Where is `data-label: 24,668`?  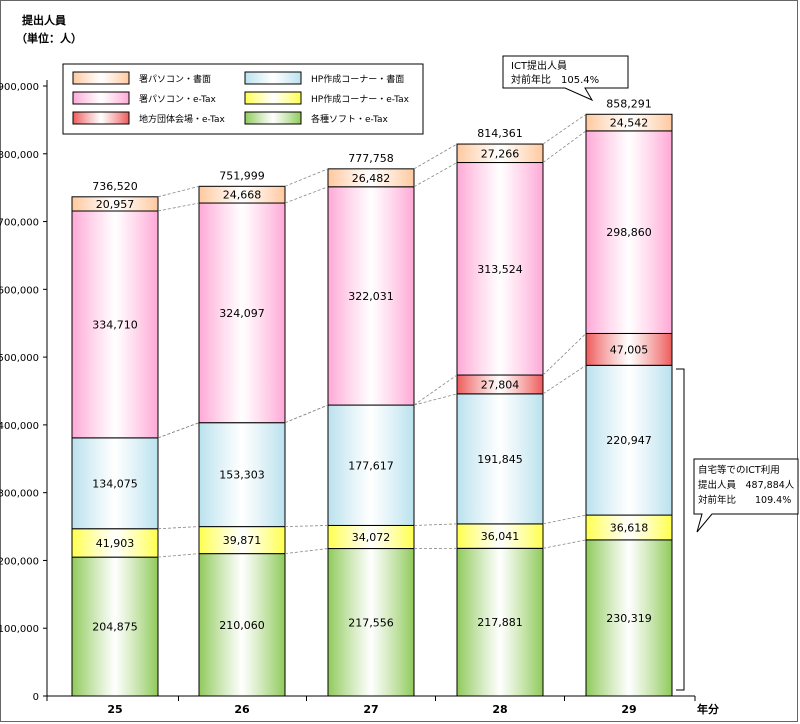
data-label: 24,668 is located at coordinates (242, 195).